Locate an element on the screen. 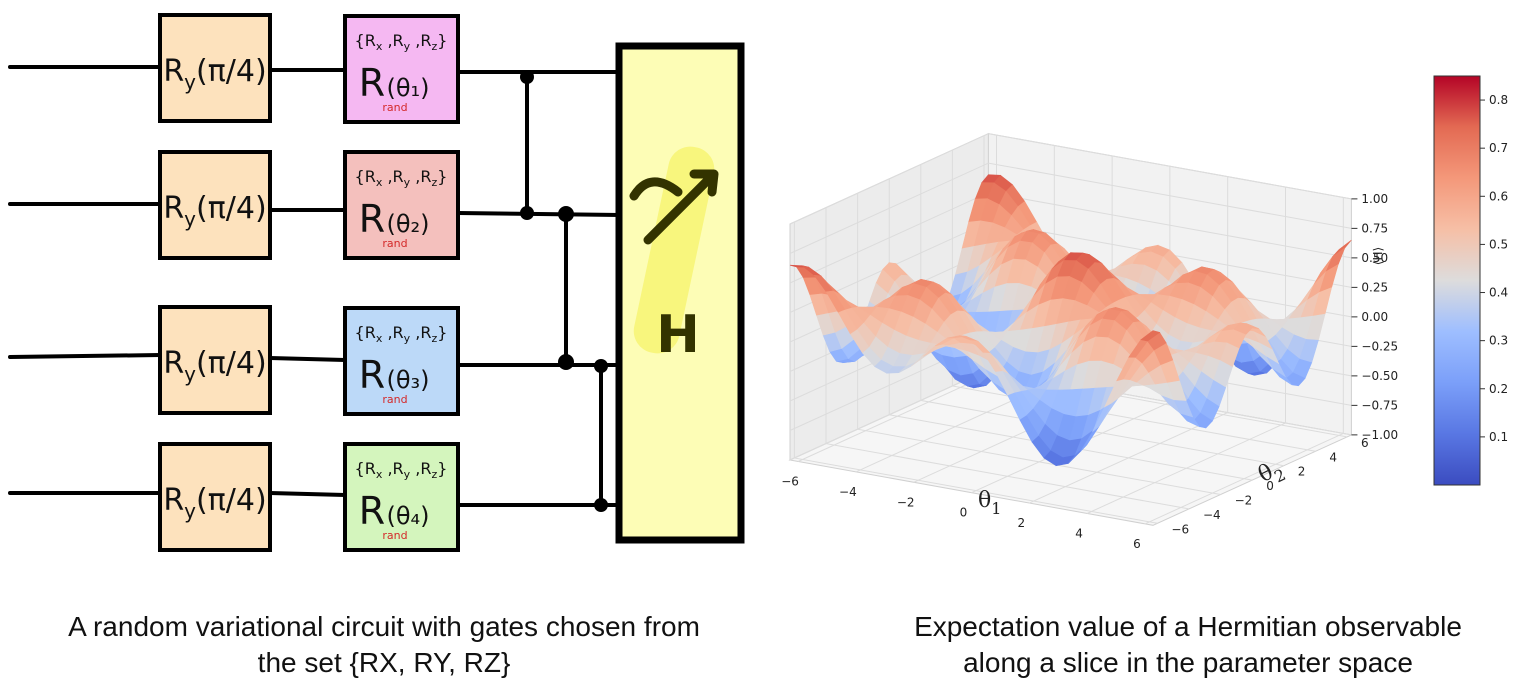 The width and height of the screenshot is (1523, 691). rand-gate-theta: (θ₁) is located at coordinates (407, 88).